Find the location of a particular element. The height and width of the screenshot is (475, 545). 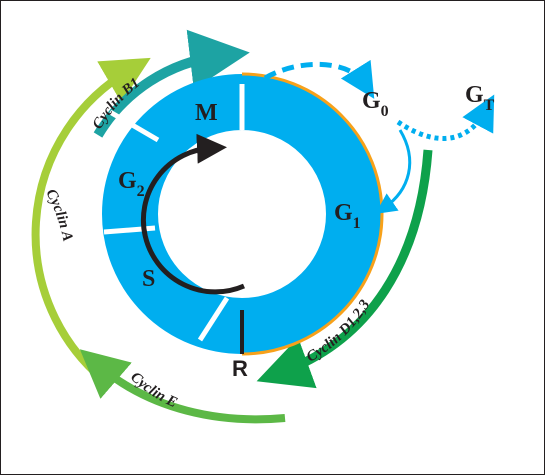

phase-label-gt: GT is located at coordinates (480, 98).